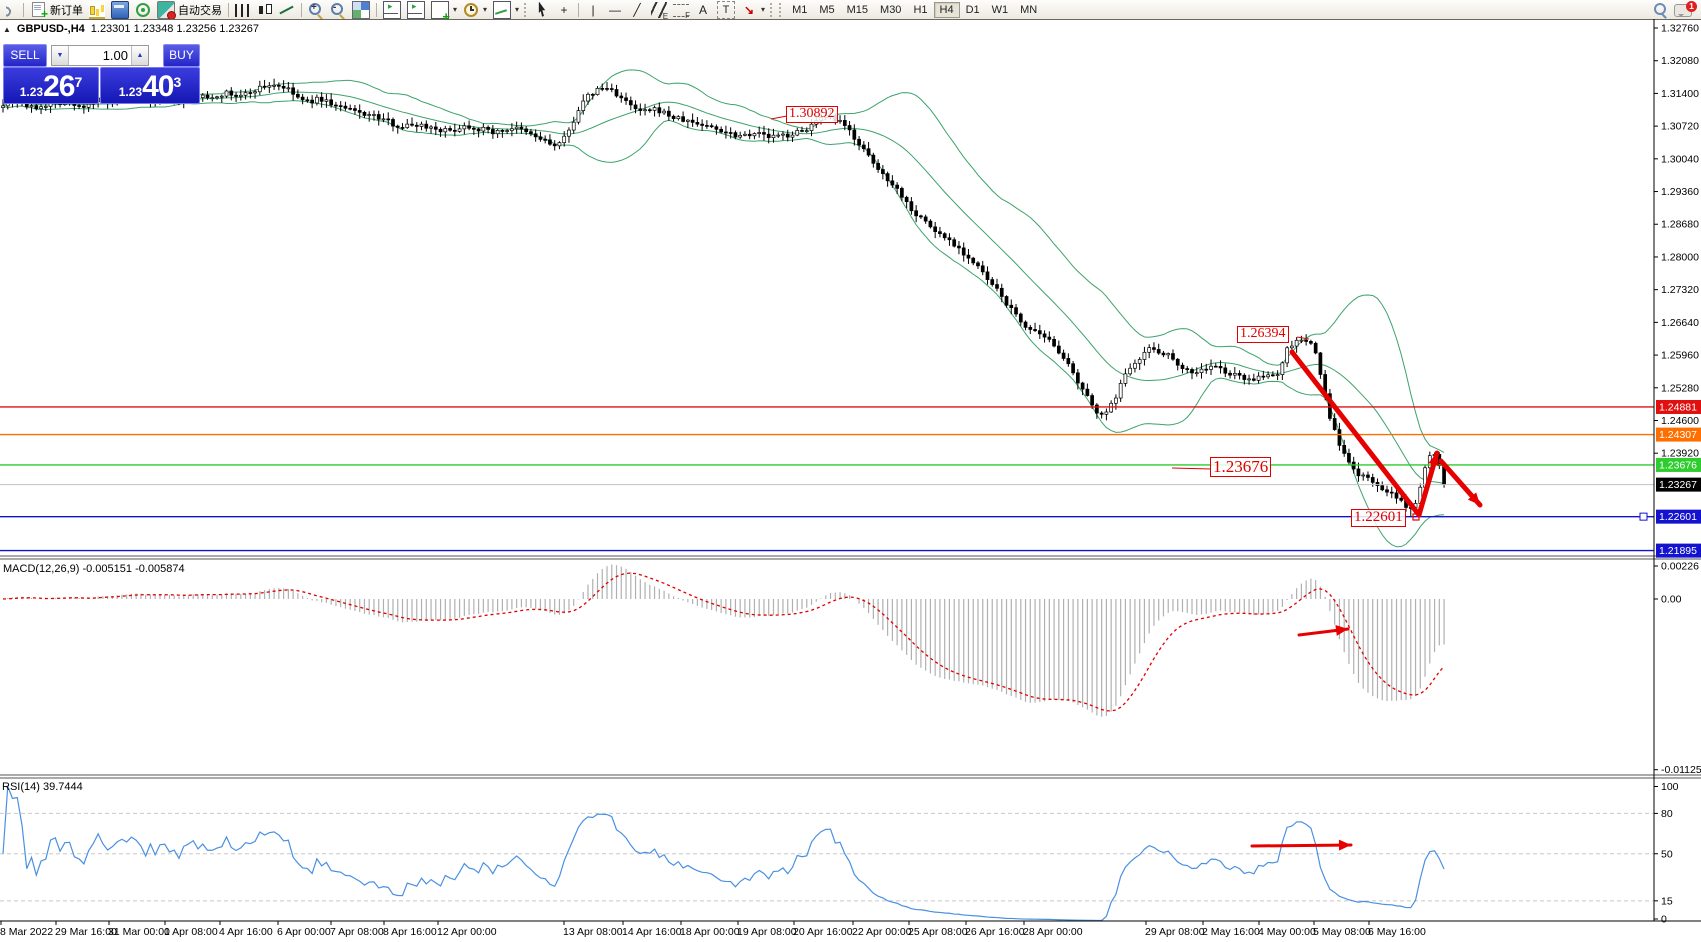 Image resolution: width=1701 pixels, height=942 pixels. I want to click on vertical-line-button: |, so click(593, 9).